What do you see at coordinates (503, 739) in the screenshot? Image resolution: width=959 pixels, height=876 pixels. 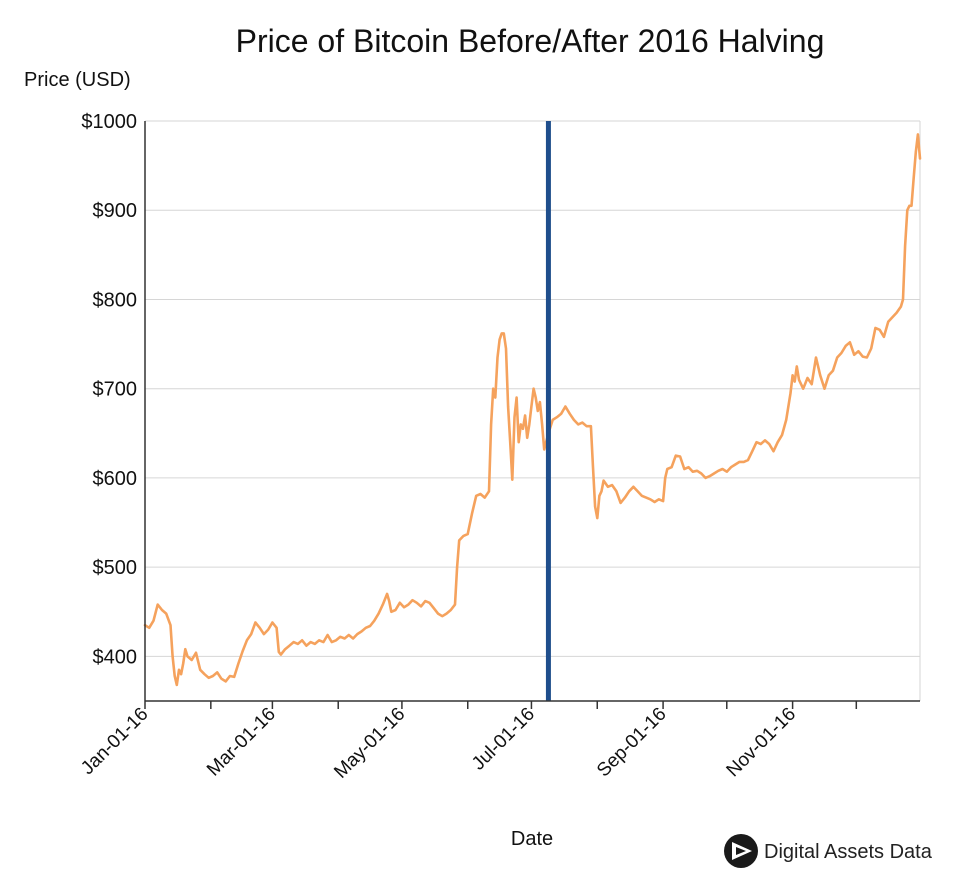 I see `x-tick-label: Jul-01-16` at bounding box center [503, 739].